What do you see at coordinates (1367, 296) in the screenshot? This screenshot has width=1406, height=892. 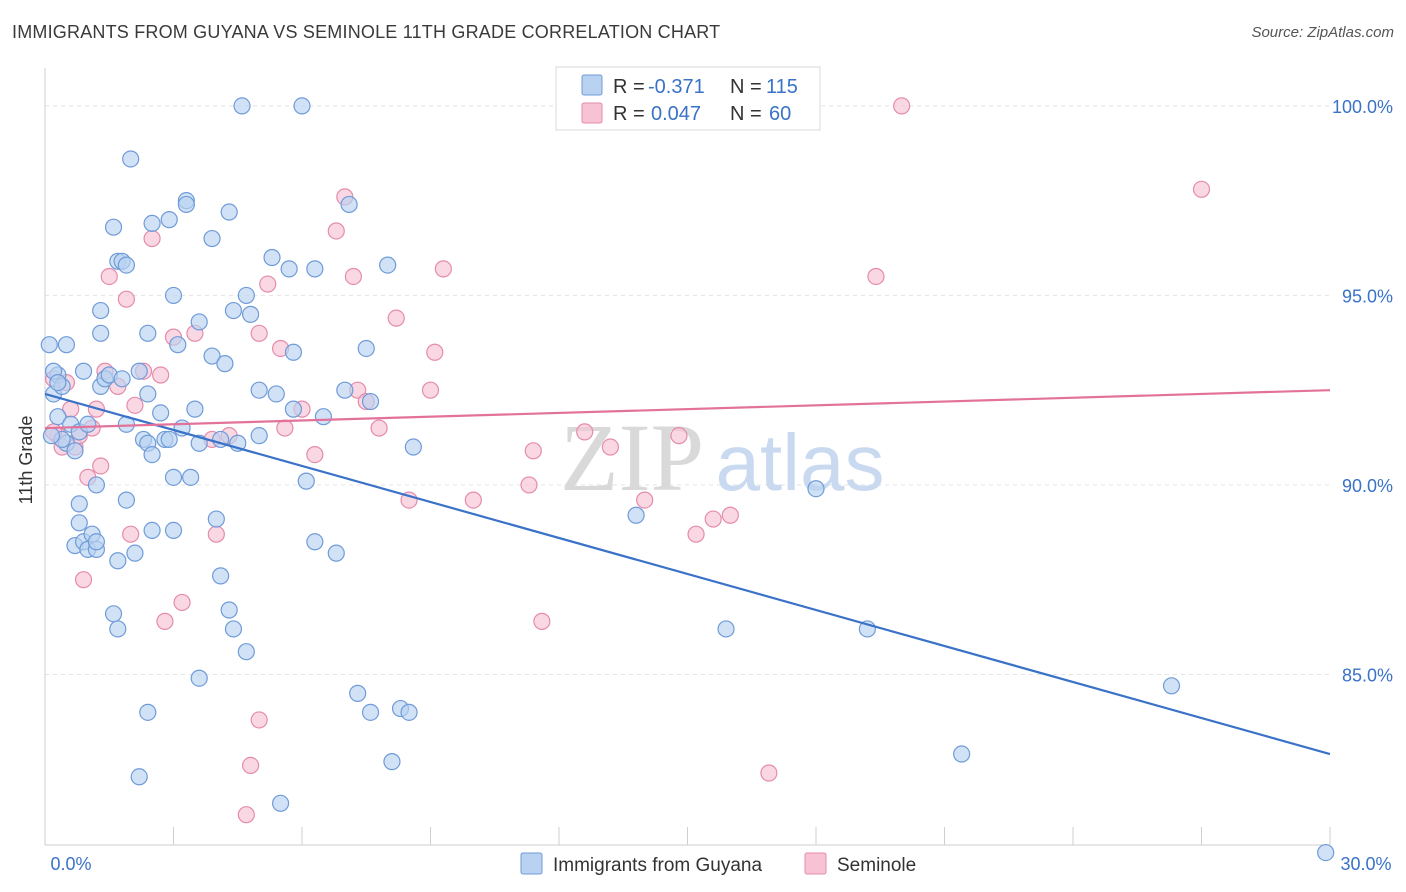 I see `y-tick-label: 95.0%` at bounding box center [1367, 296].